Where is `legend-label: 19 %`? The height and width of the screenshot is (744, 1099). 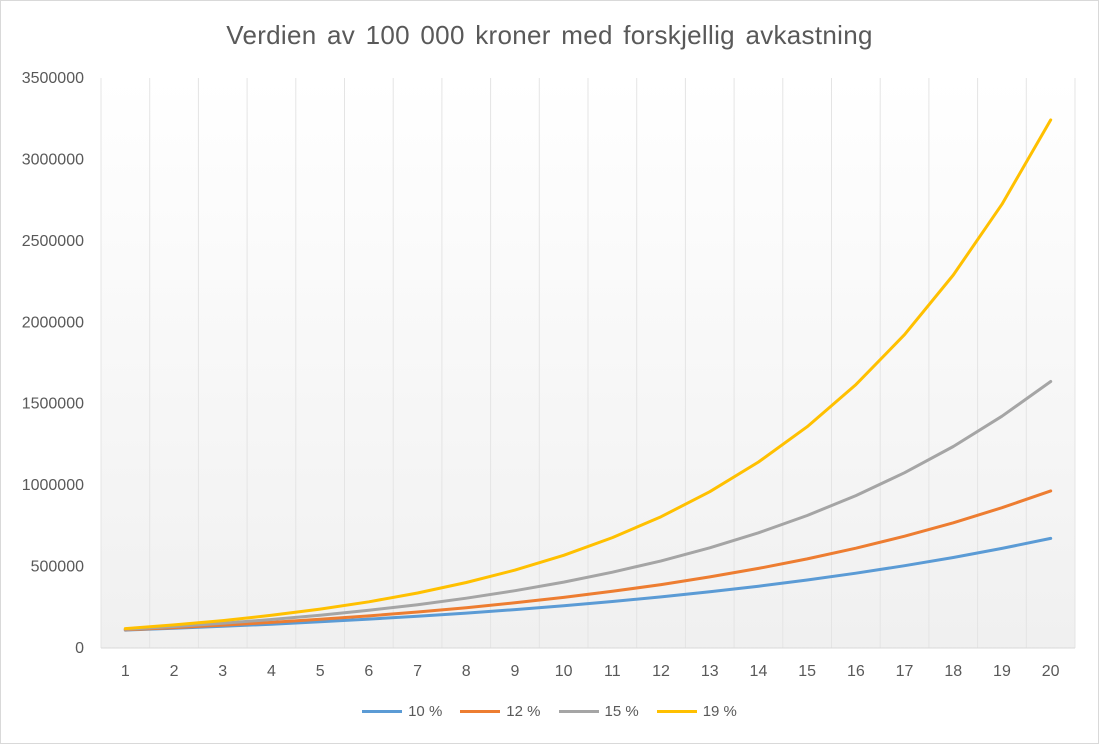 legend-label: 19 % is located at coordinates (719, 711).